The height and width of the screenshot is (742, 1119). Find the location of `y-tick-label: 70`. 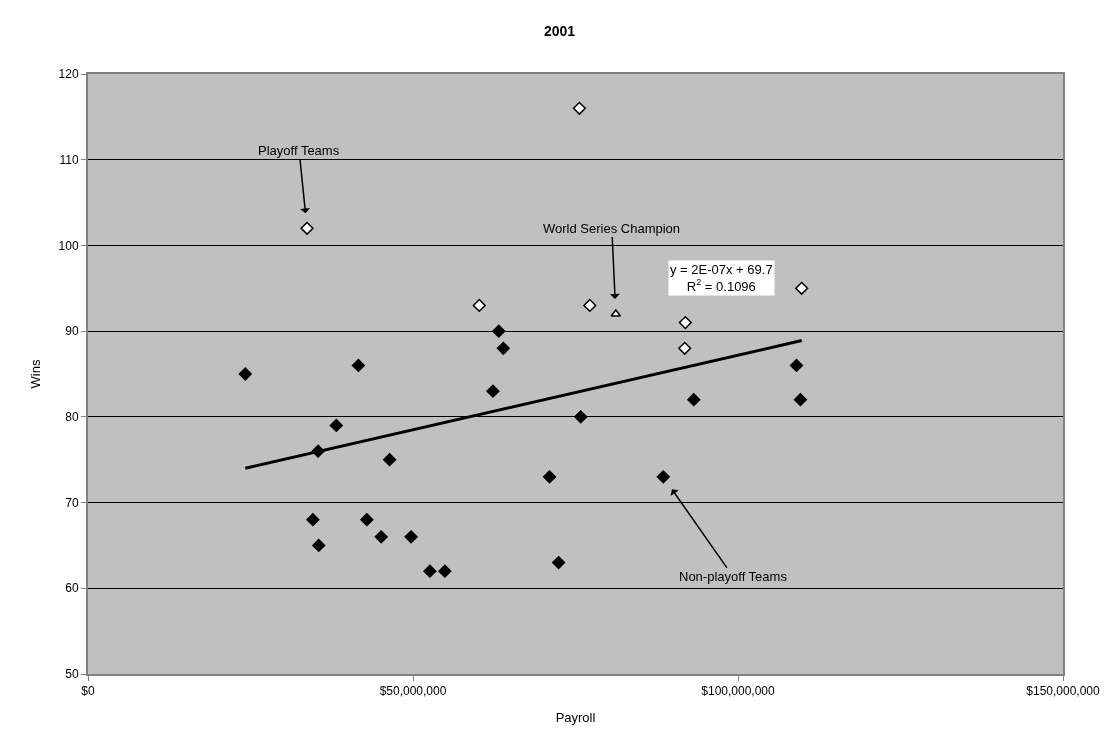

y-tick-label: 70 is located at coordinates (72, 502).